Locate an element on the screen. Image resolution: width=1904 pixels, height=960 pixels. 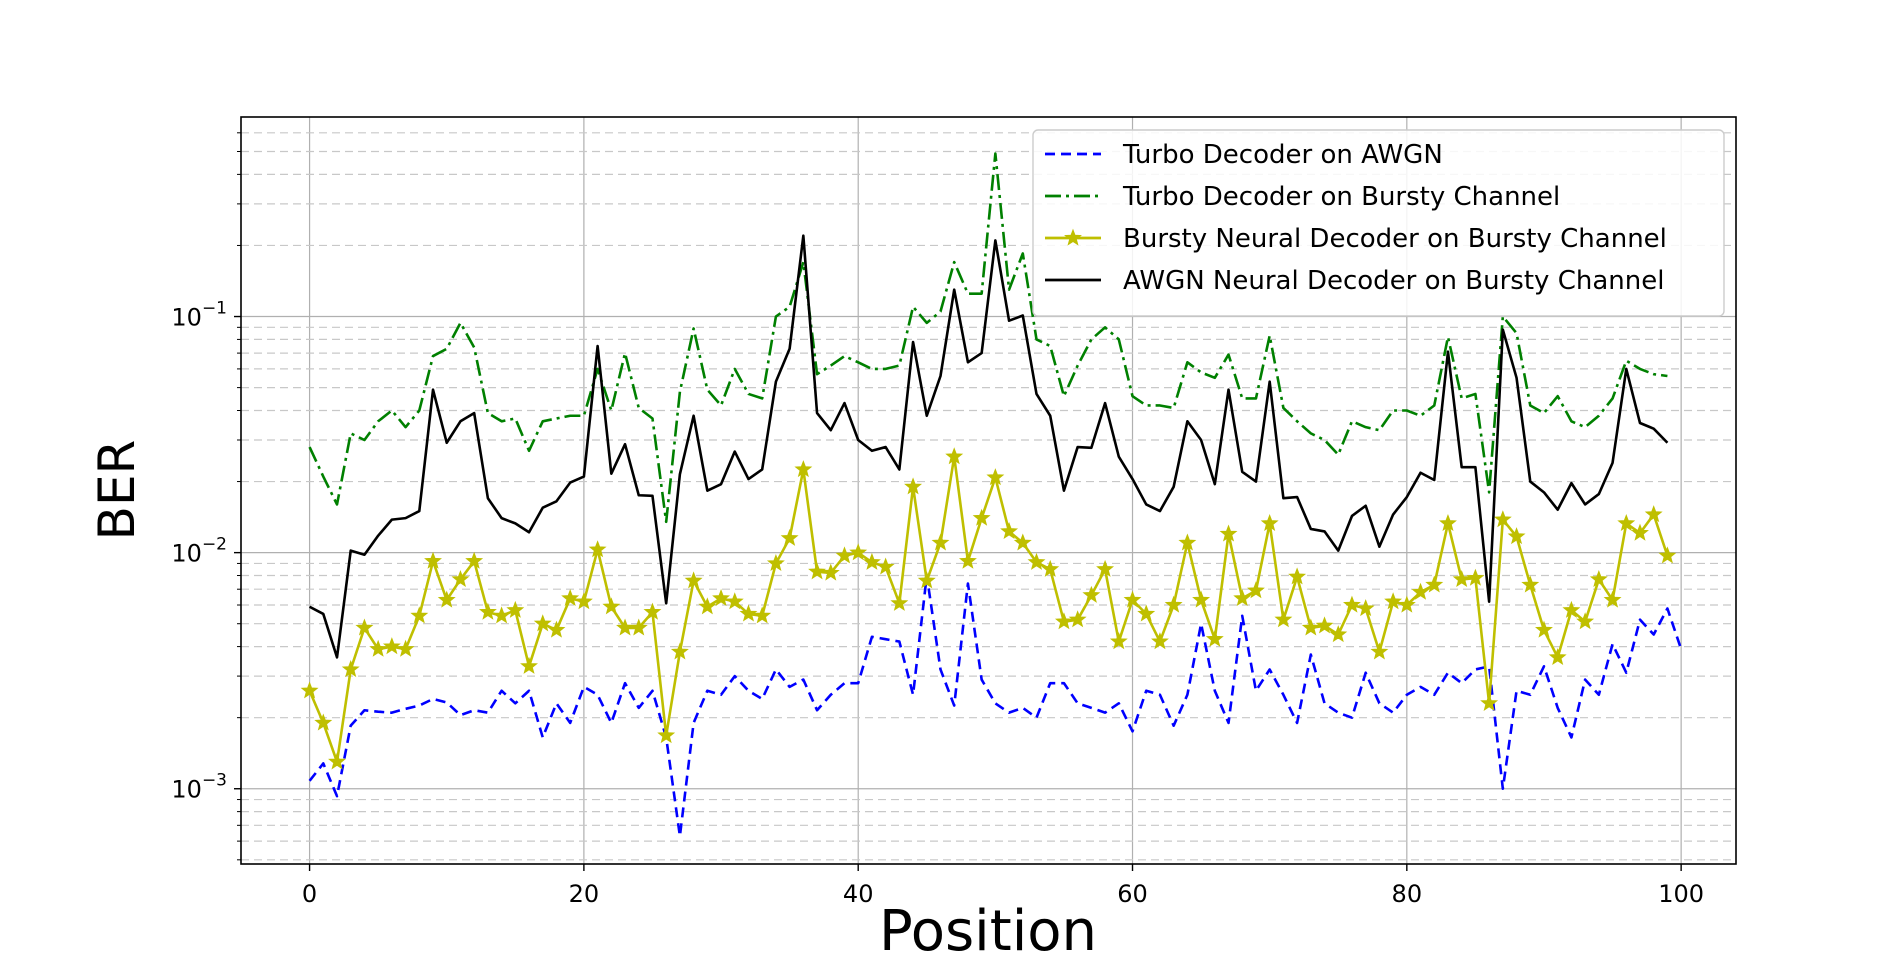
legend-item: Turbo Decoder on AWGN is located at coordinates (1244, 155).